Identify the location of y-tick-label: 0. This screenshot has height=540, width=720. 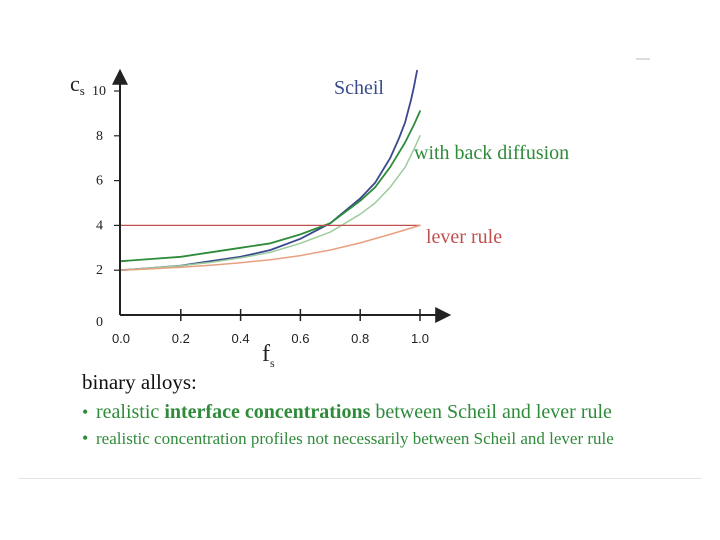
(99, 322).